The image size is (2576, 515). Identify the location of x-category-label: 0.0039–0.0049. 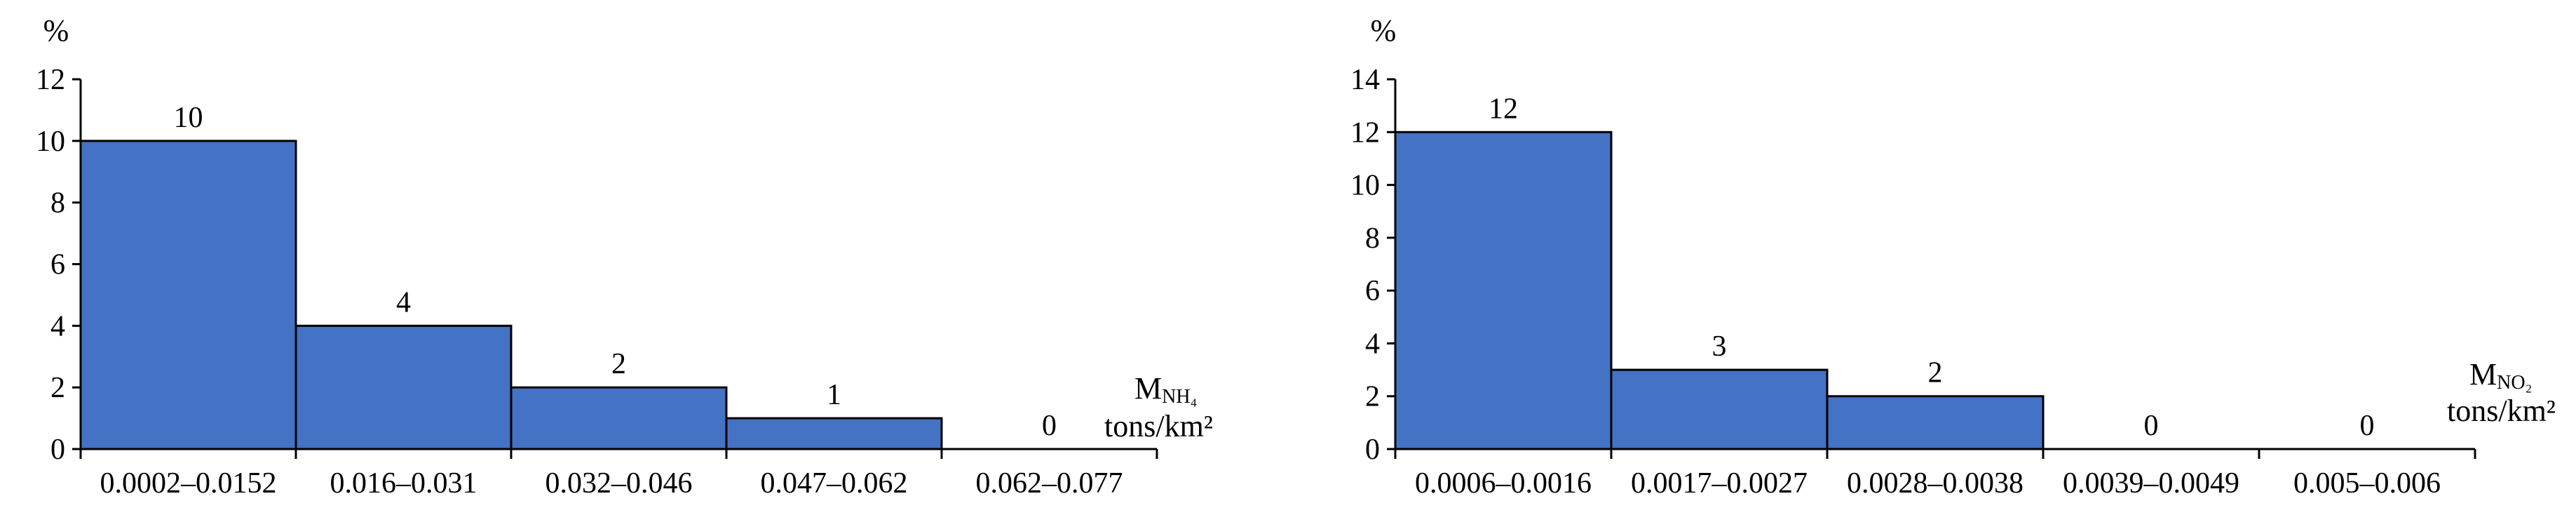
(2151, 483).